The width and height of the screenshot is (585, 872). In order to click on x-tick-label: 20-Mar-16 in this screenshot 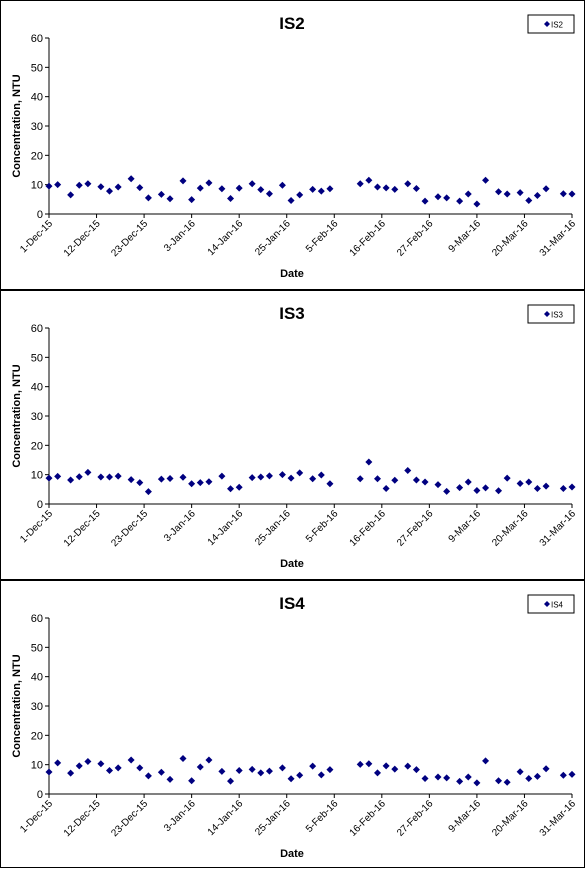, I will do `click(510, 528)`.